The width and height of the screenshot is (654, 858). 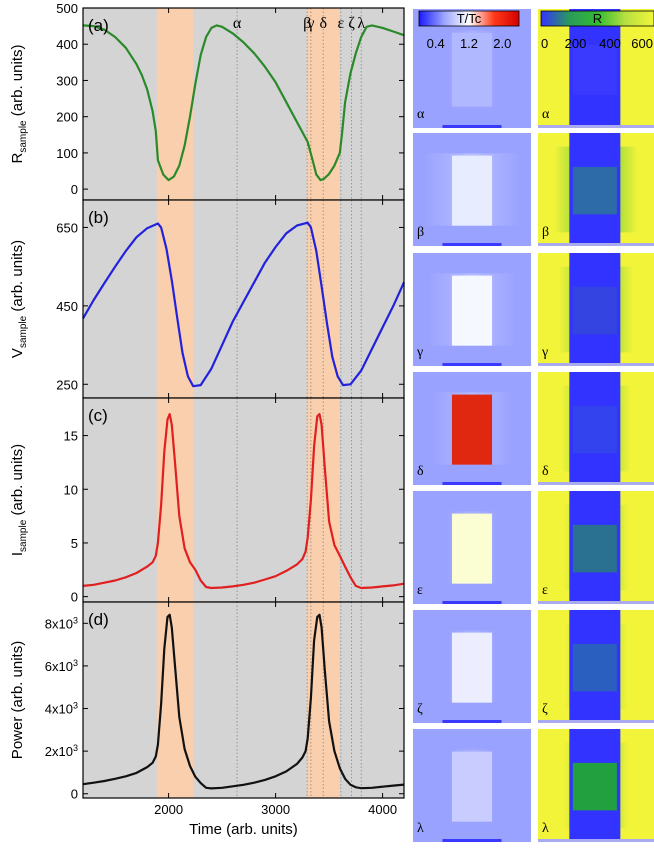 I want to click on temperature-frame-5: ε, so click(x=472, y=547).